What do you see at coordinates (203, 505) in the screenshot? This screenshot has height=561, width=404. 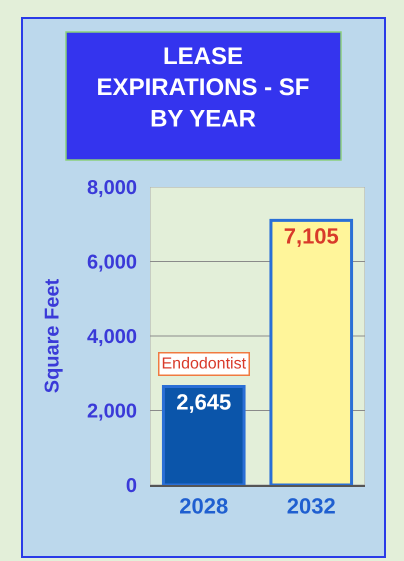 I see `x-tick-label: 2028` at bounding box center [203, 505].